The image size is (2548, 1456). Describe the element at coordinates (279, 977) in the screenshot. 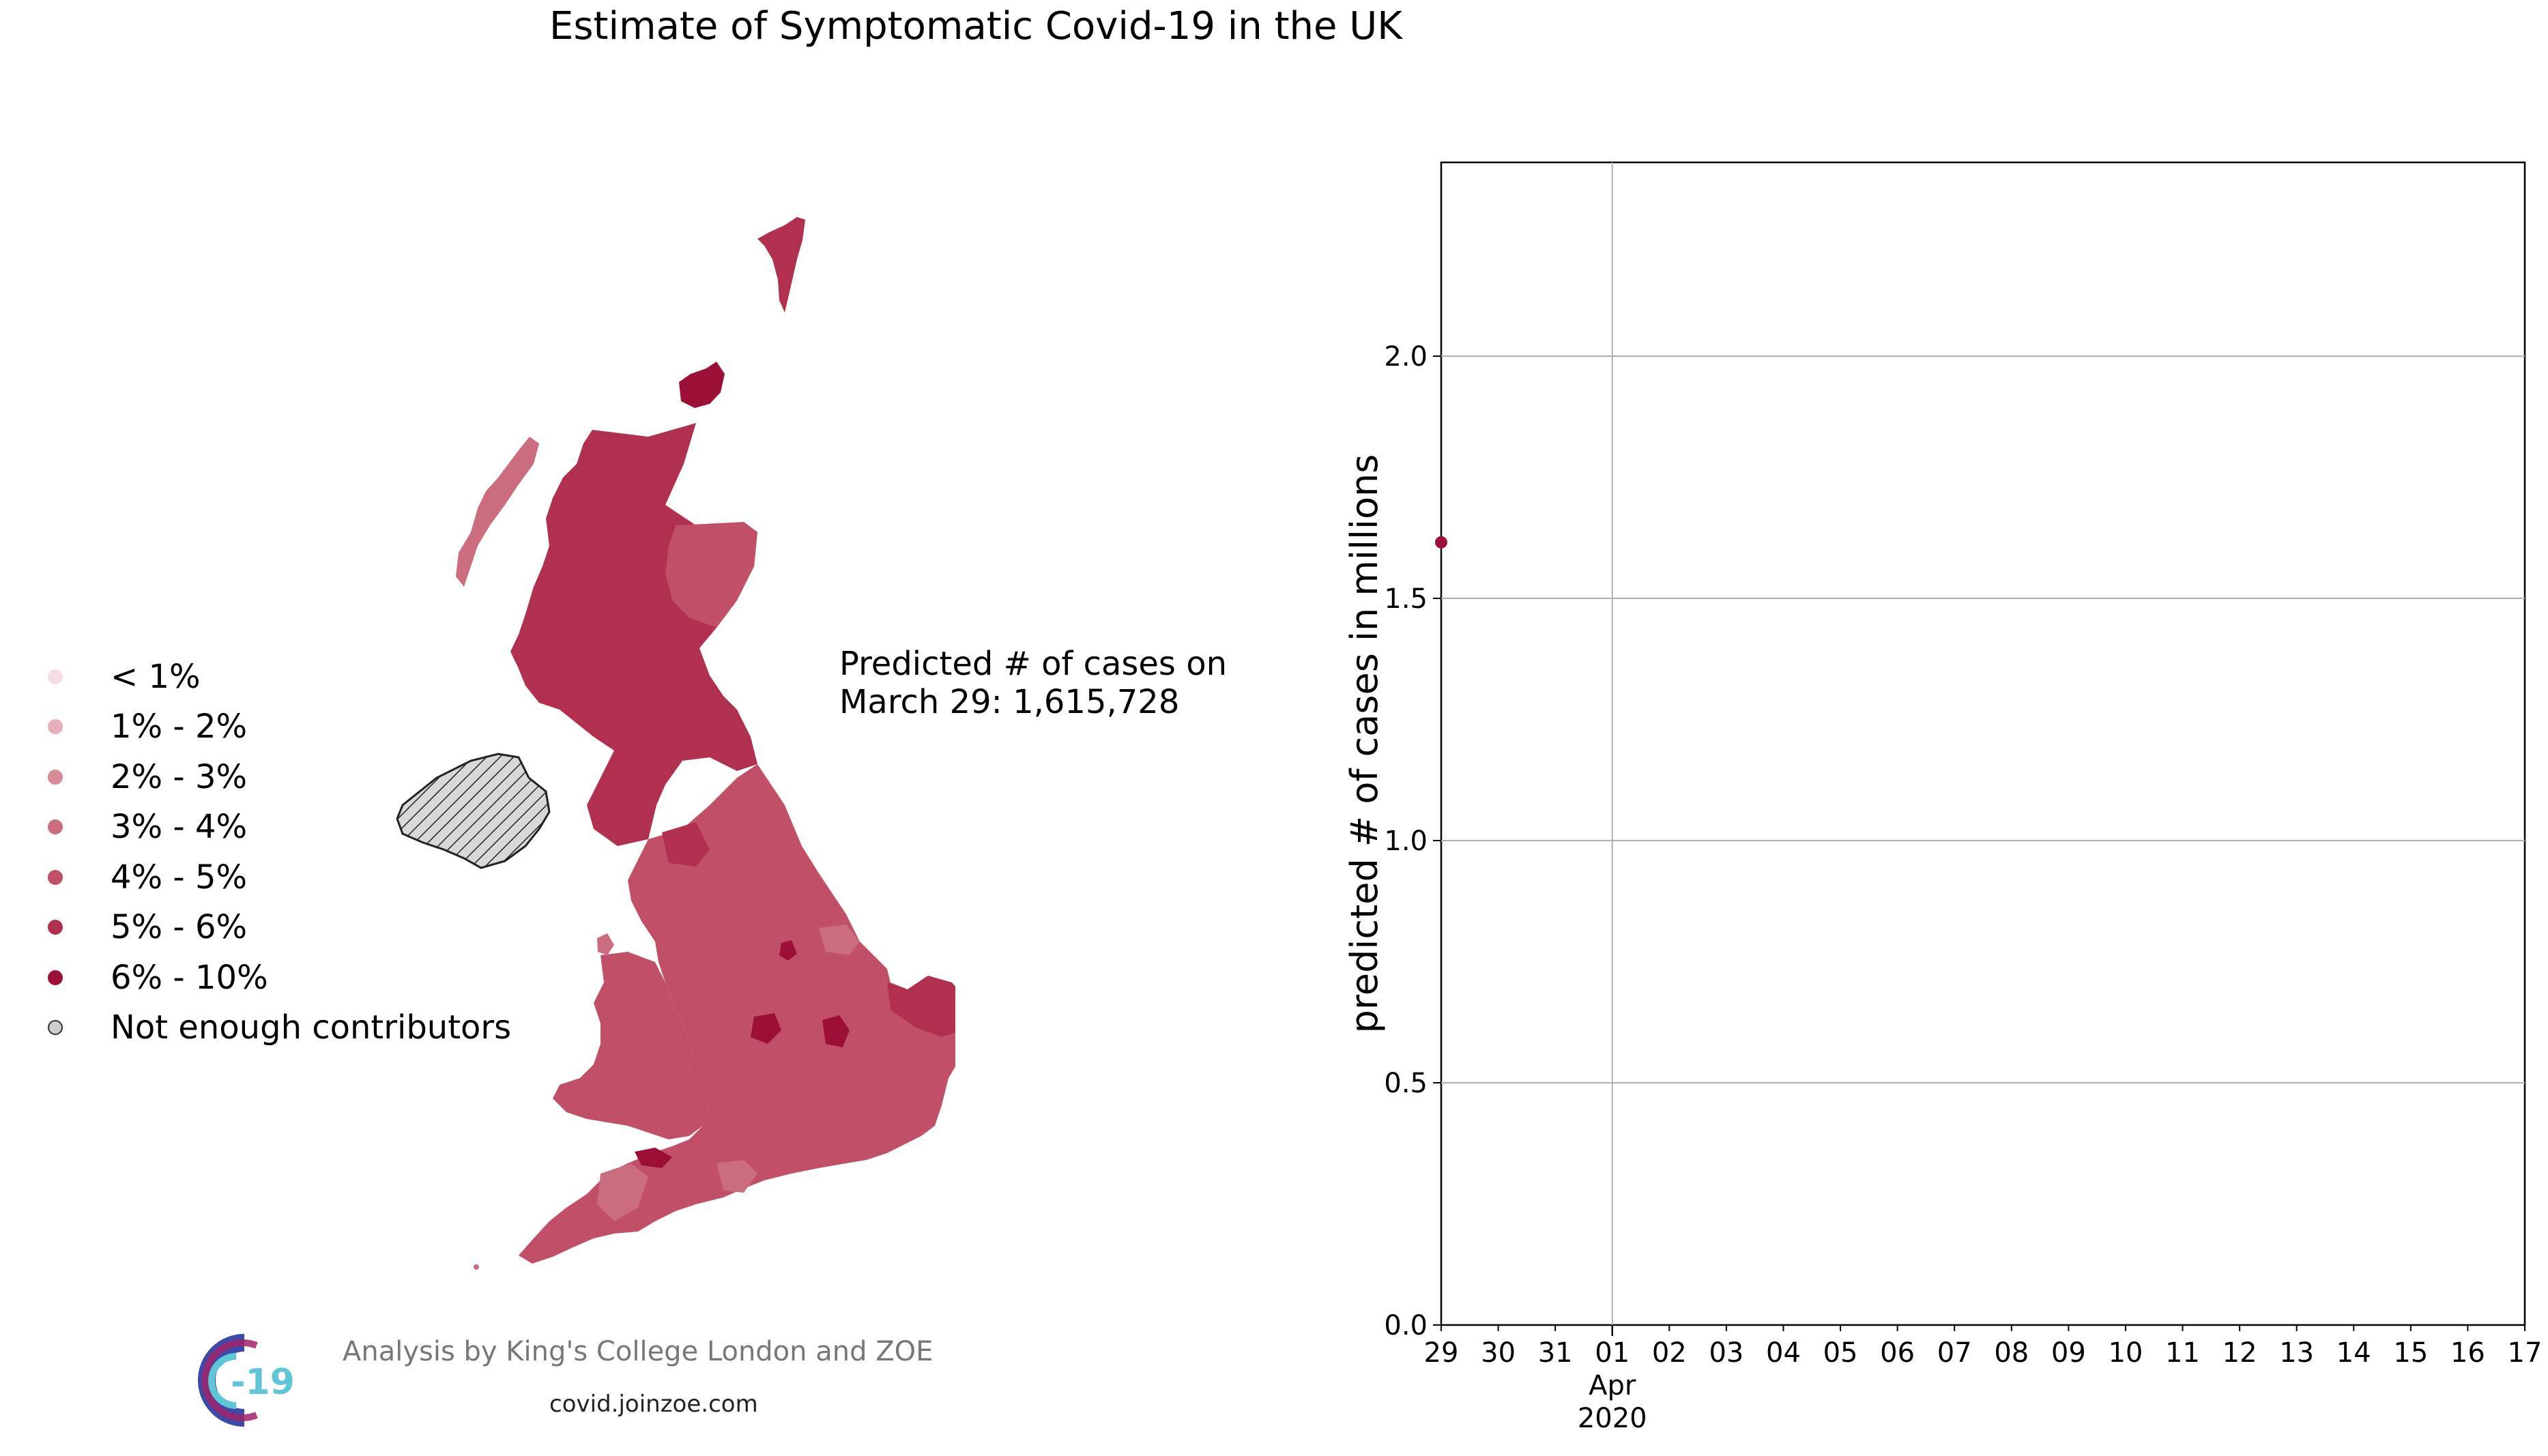

I see `legend-item: 6% - 10%` at that location.